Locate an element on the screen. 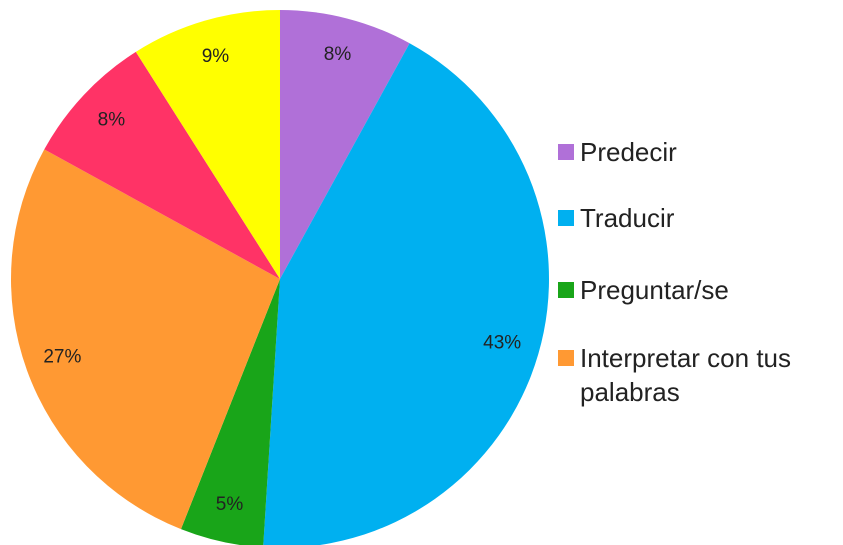  legend-entry: Traducir is located at coordinates (698, 218).